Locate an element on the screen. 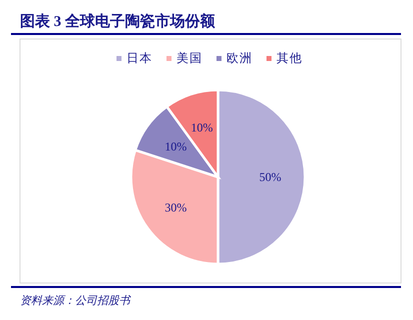 Image resolution: width=413 pixels, height=320 pixels. legend-label: 欧洲 is located at coordinates (239, 58).